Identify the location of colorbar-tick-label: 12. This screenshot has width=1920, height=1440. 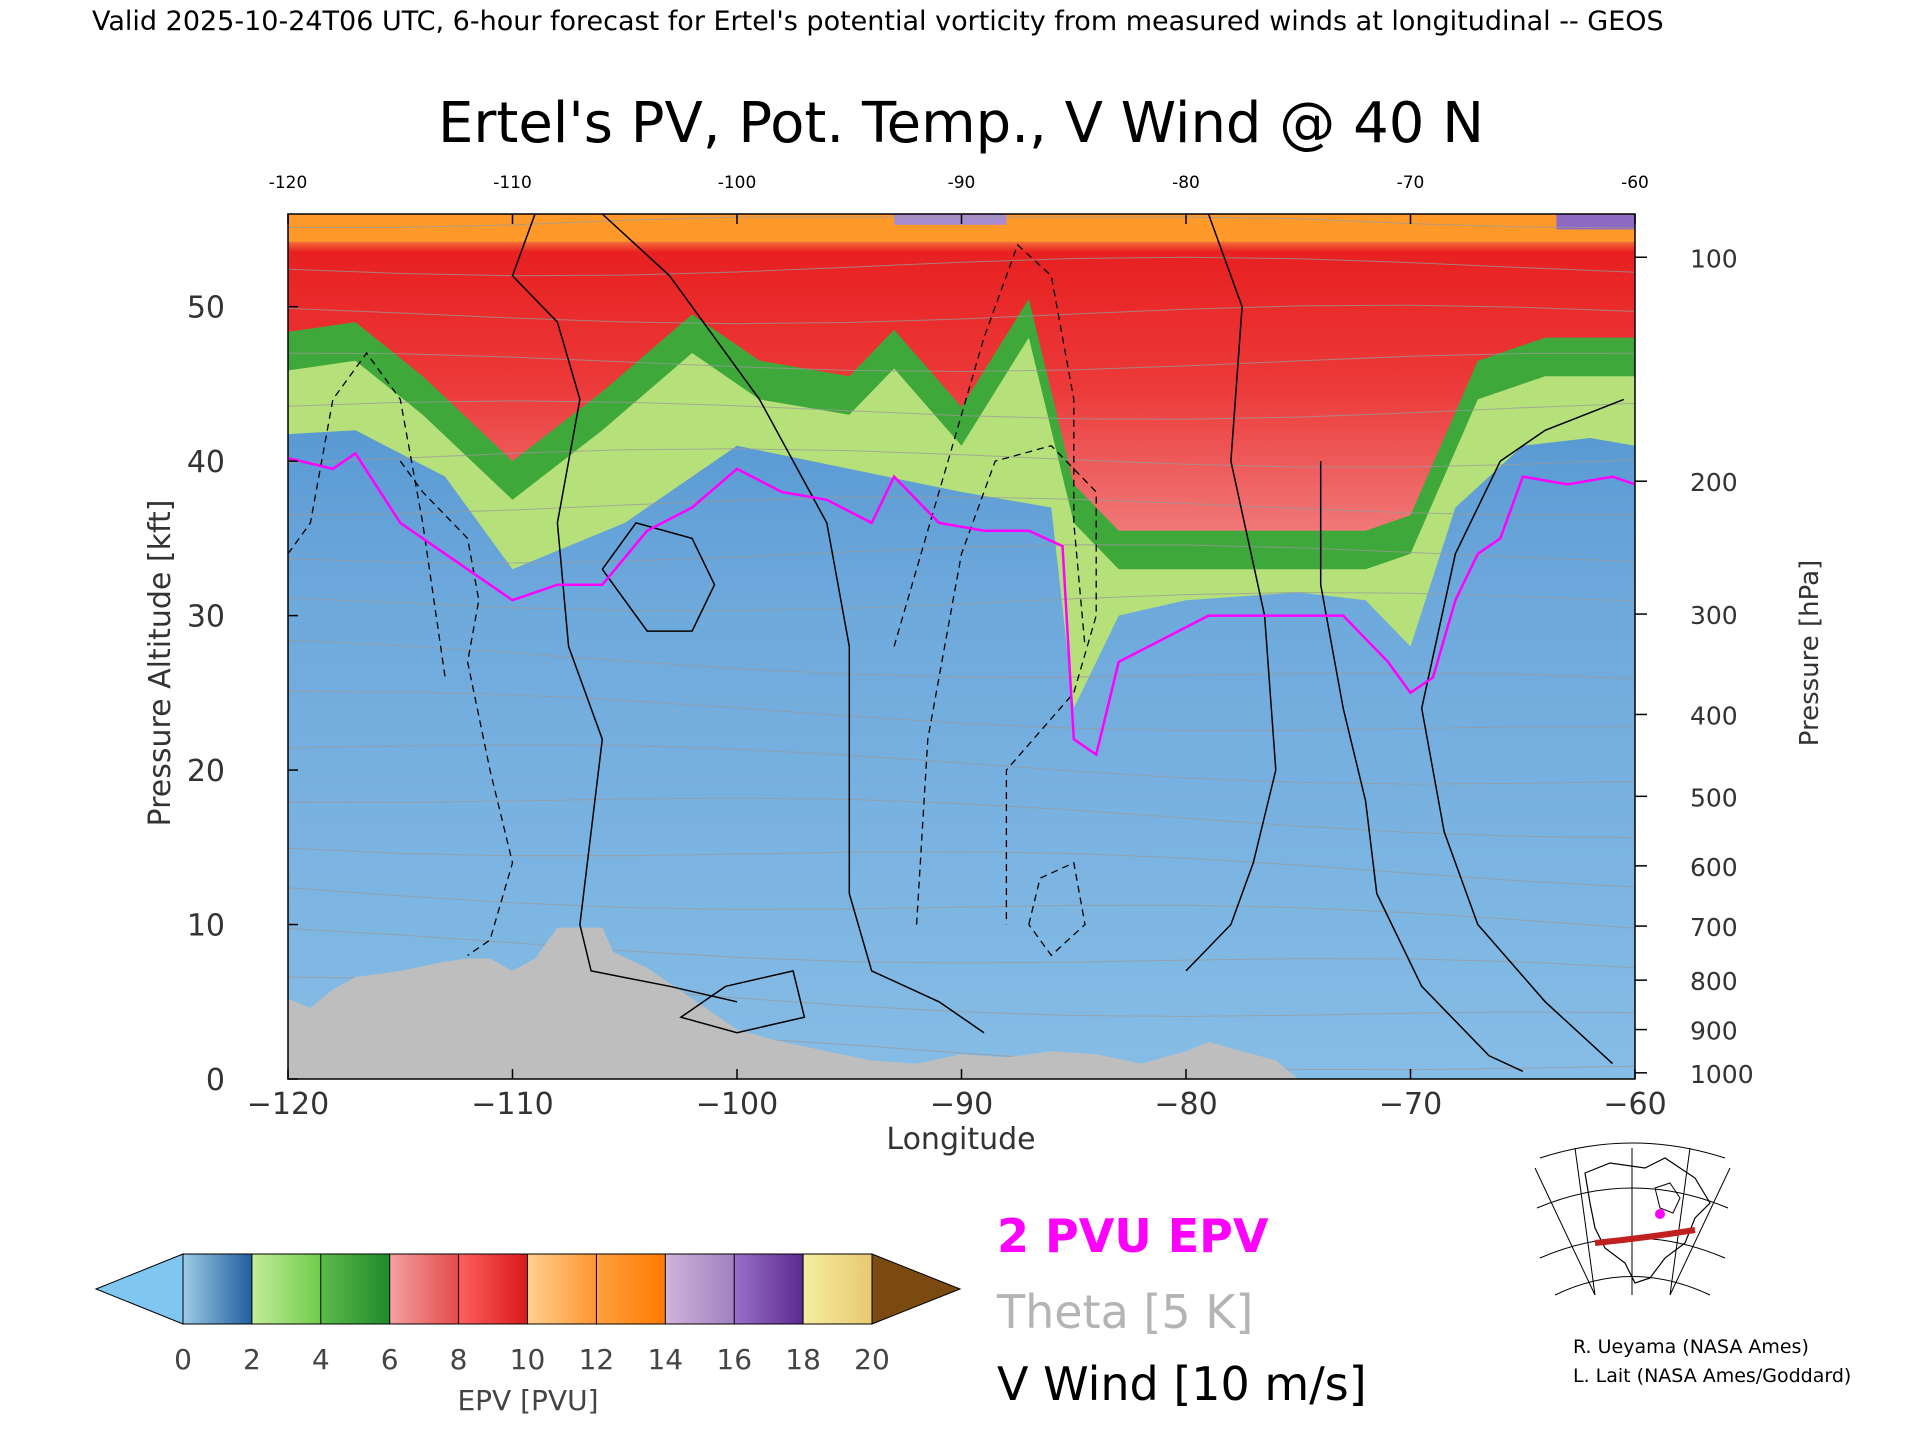
(597, 1359).